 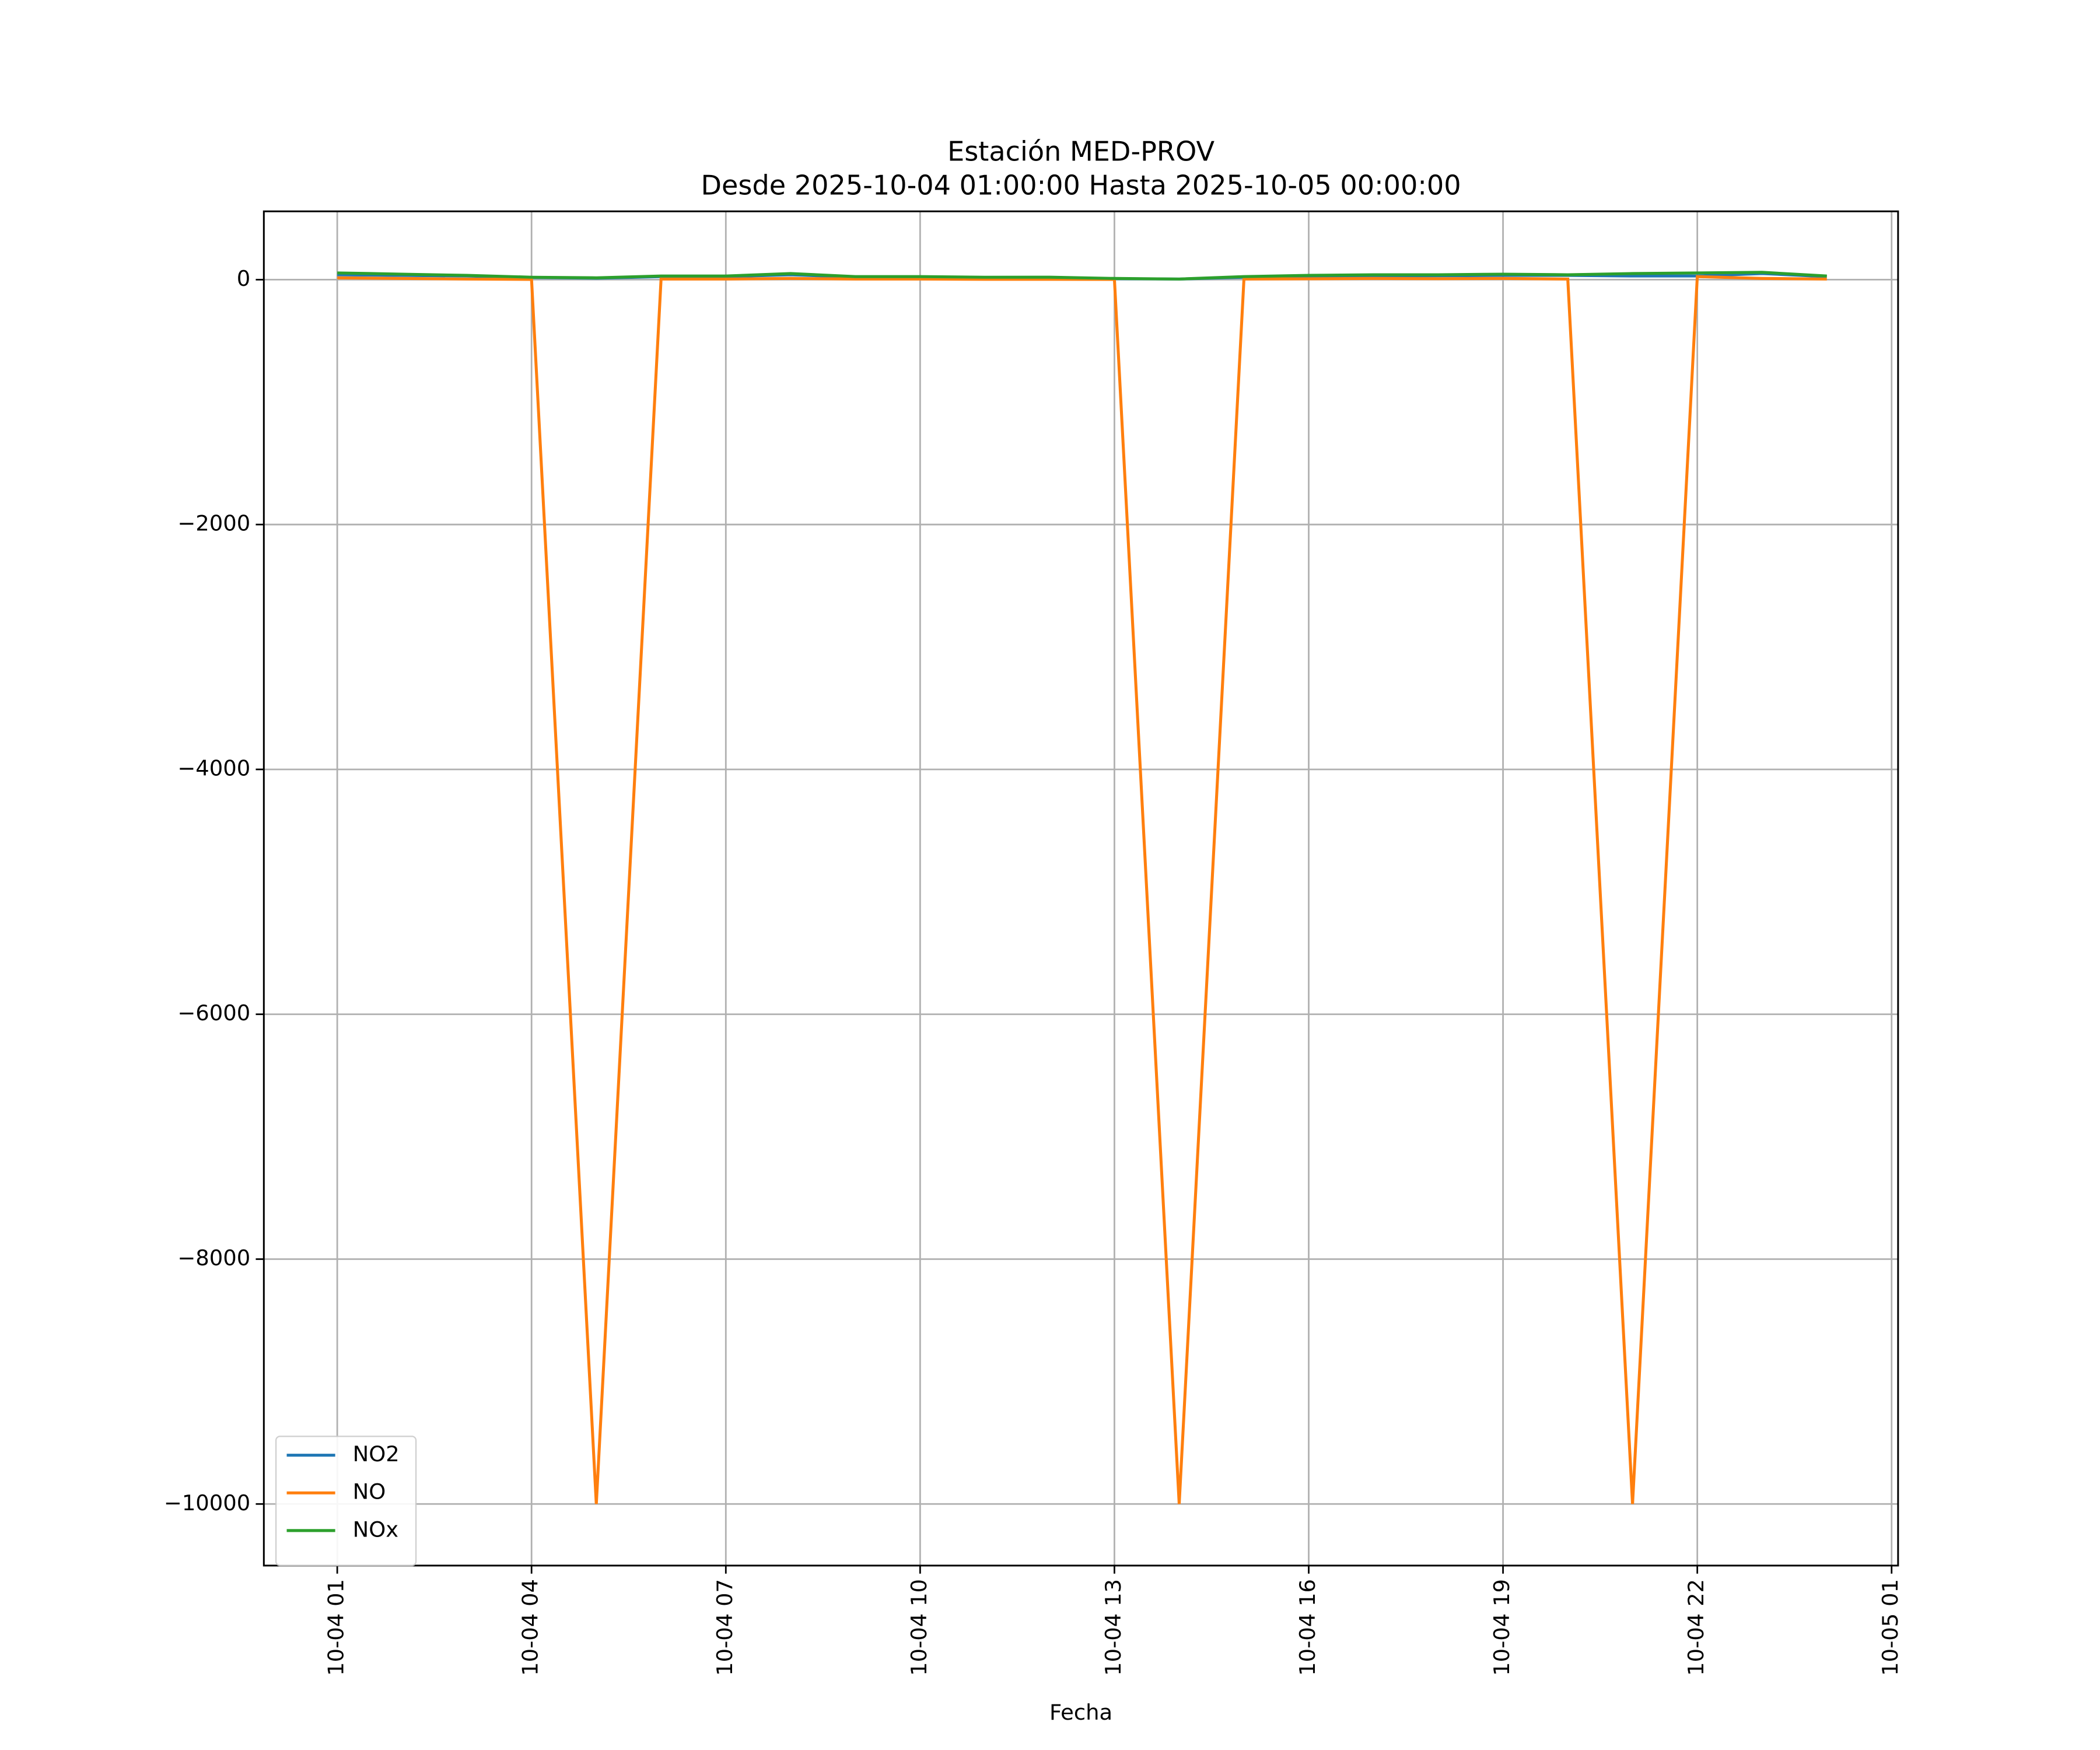 What do you see at coordinates (1080, 152) in the screenshot?
I see `chart-title: Estación MED-PROV` at bounding box center [1080, 152].